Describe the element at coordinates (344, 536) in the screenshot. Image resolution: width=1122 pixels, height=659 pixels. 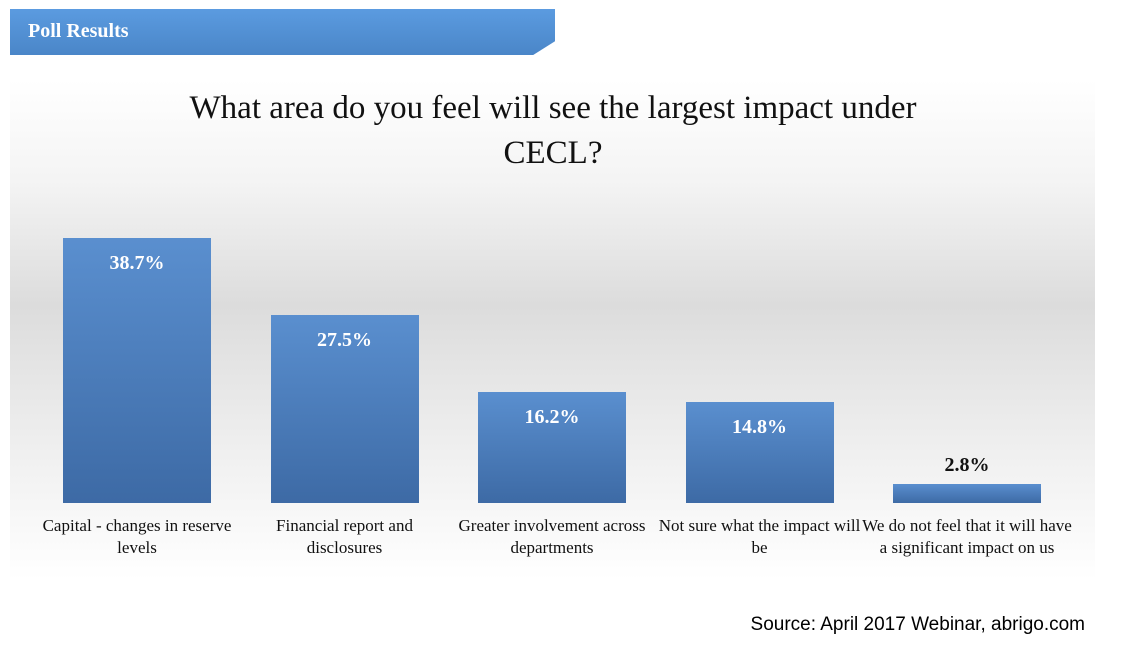
I see `x-tick-label: Financial report and disclosures` at that location.